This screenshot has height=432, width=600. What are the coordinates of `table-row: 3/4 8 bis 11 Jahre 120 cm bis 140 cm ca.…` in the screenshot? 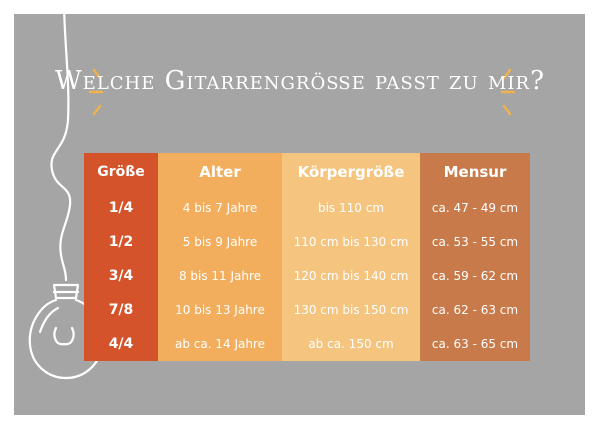 It's located at (307, 276).